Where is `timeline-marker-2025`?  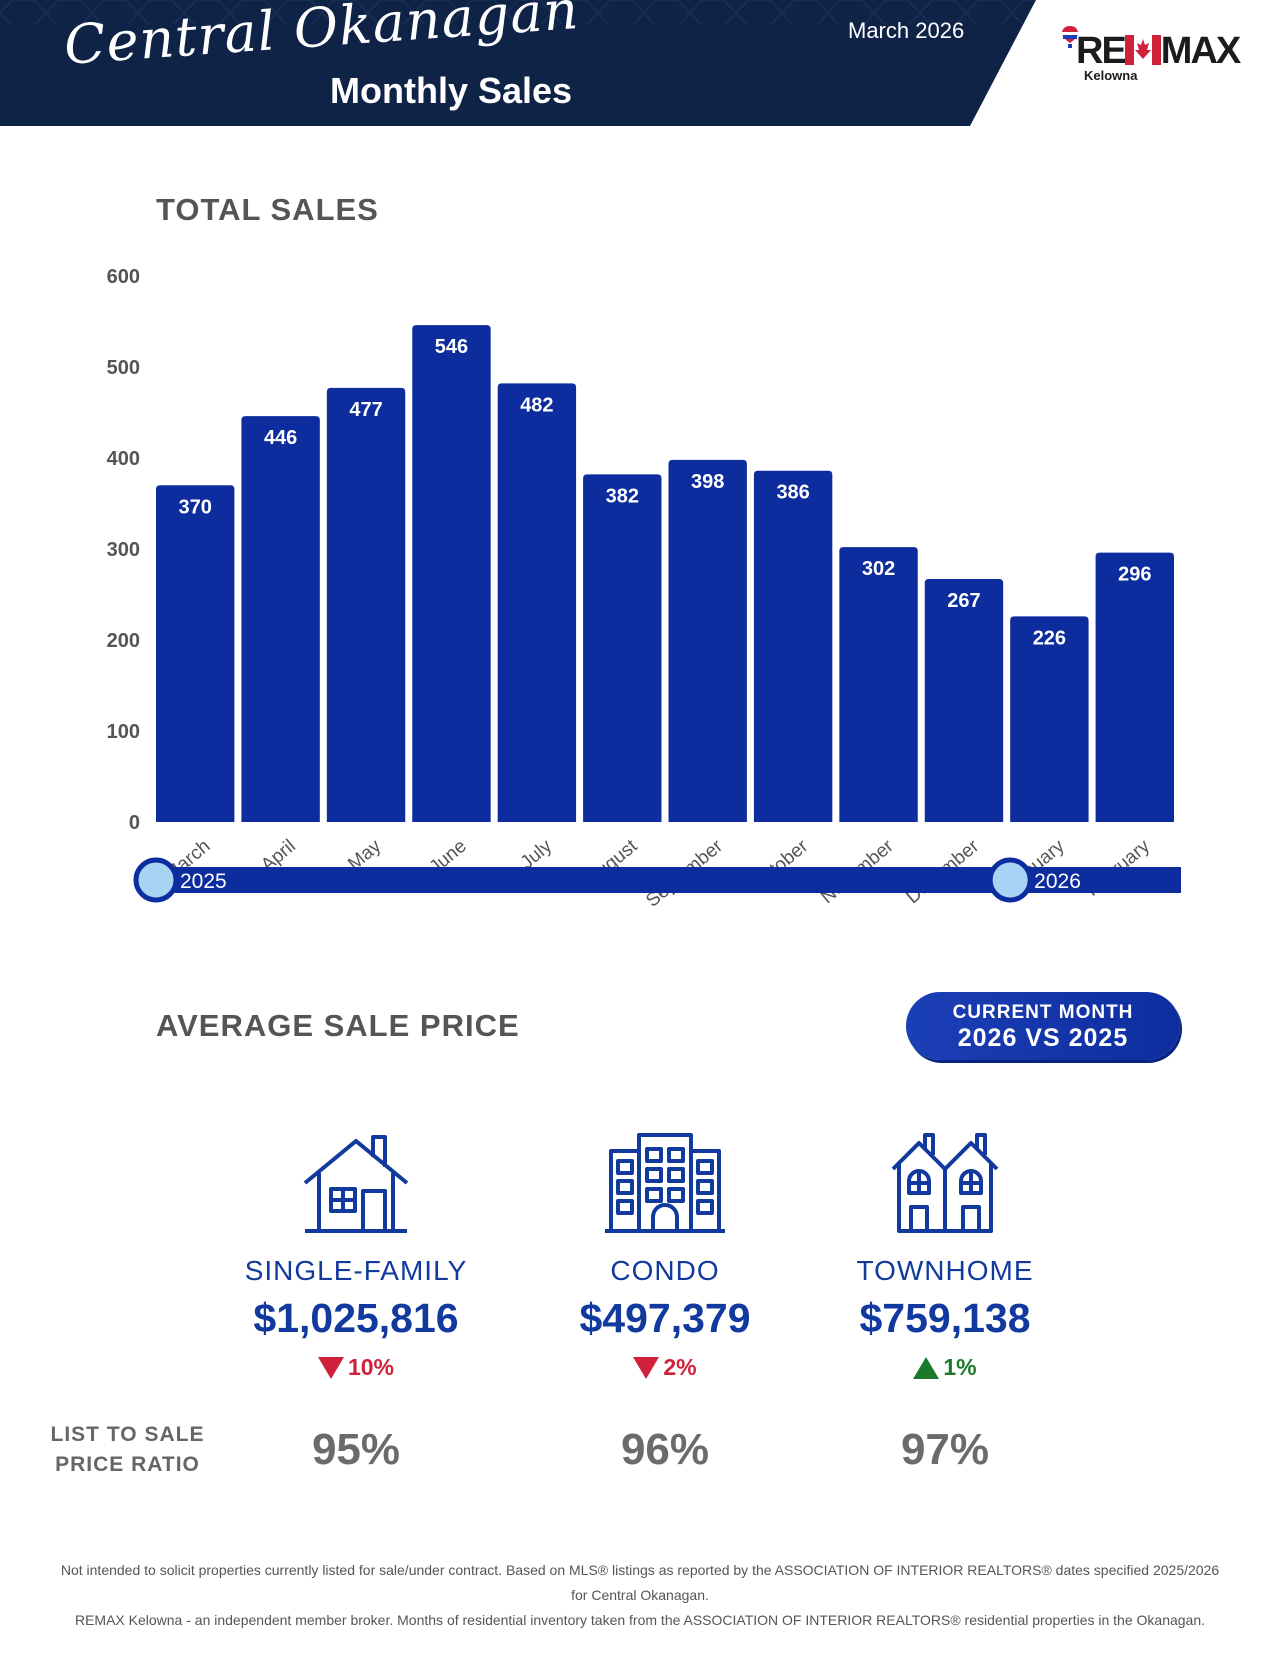 timeline-marker-2025 is located at coordinates (156, 880).